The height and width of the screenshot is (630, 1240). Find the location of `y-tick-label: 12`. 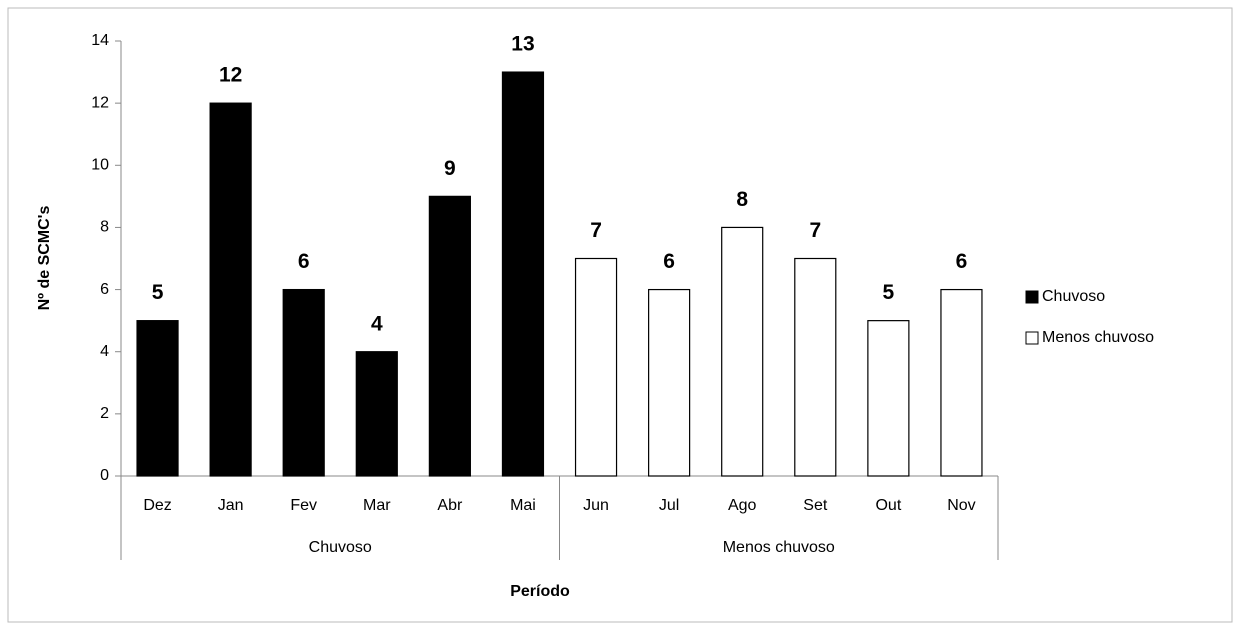

y-tick-label: 12 is located at coordinates (100, 102).